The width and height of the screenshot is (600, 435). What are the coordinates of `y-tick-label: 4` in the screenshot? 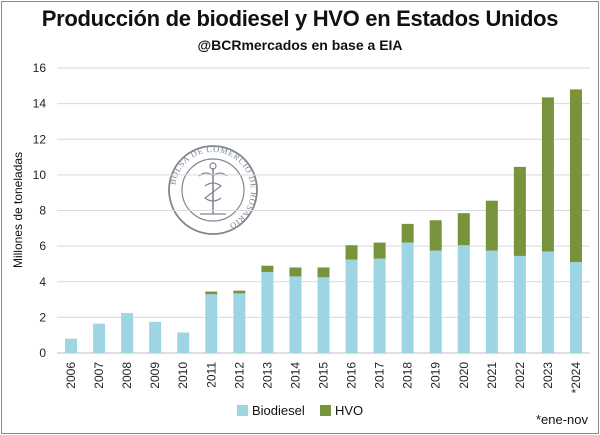 It's located at (42, 282).